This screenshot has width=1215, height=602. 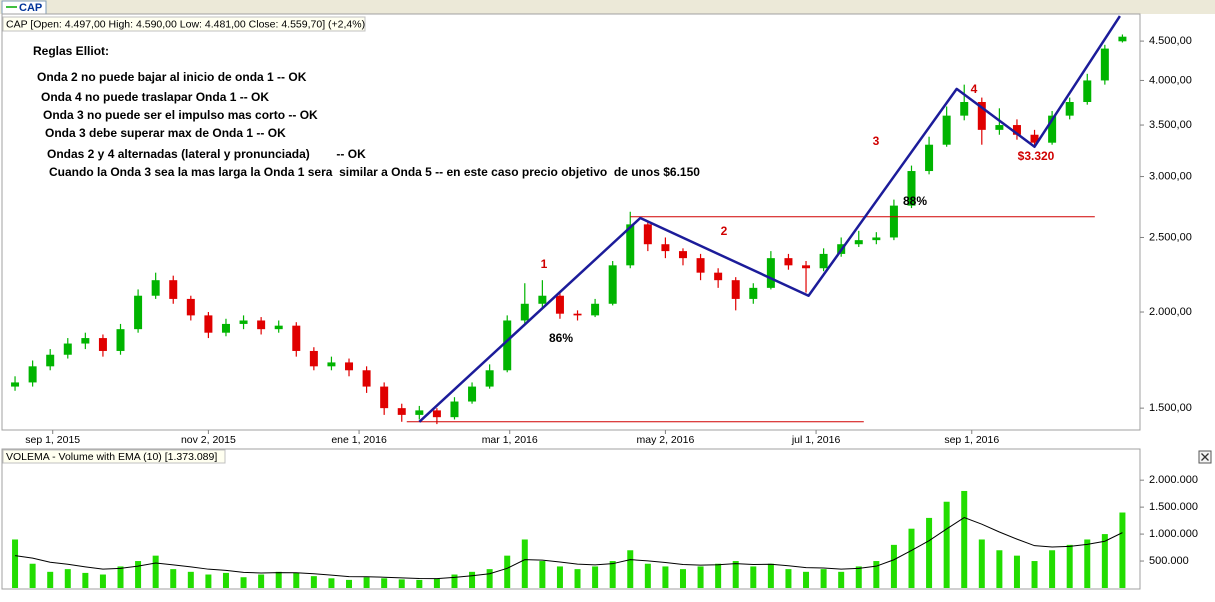 I want to click on annotation: $3.320, so click(x=1036, y=156).